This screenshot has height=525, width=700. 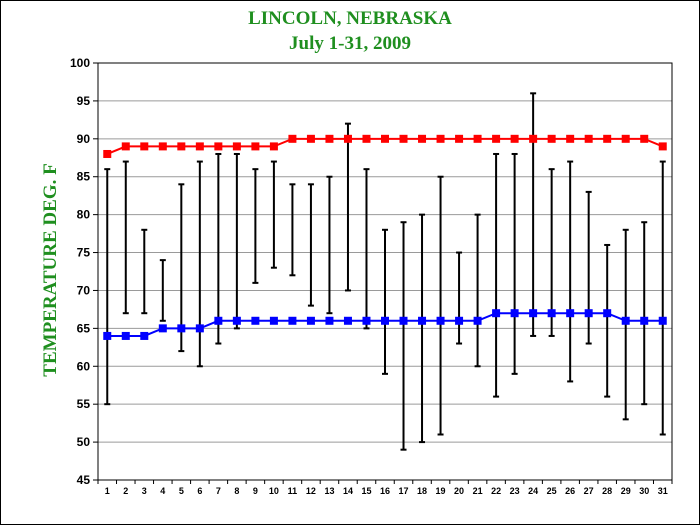 What do you see at coordinates (366, 491) in the screenshot?
I see `x-tick-label-15: 15` at bounding box center [366, 491].